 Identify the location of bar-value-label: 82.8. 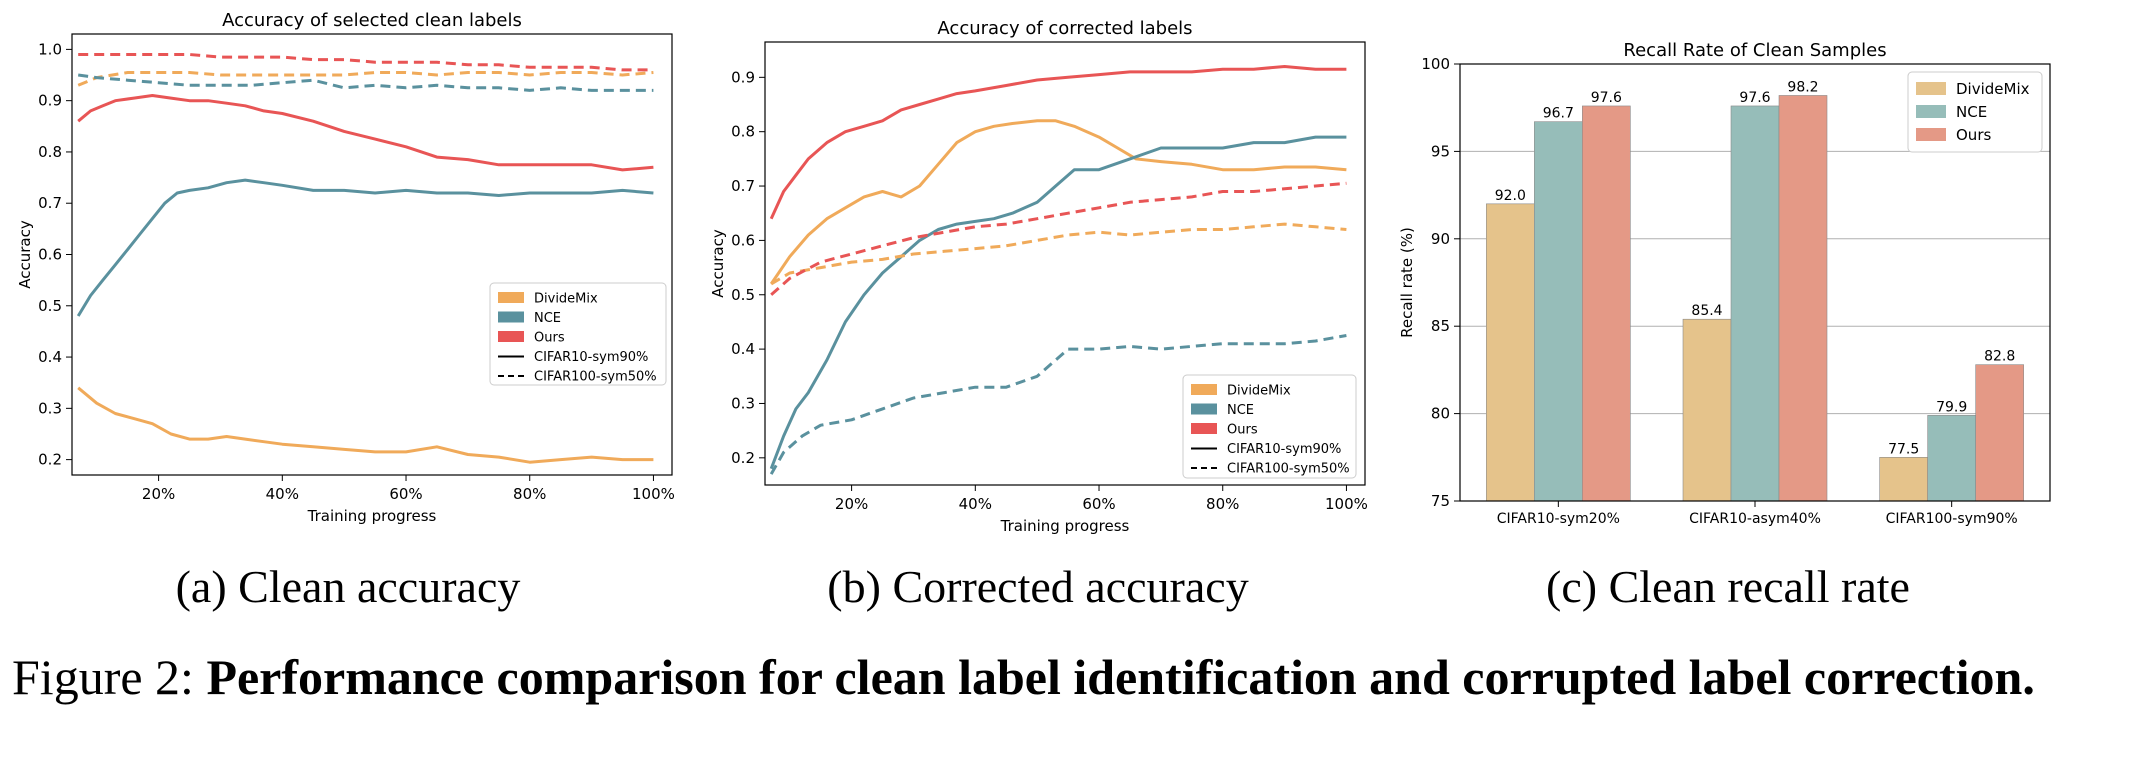
(1999, 357).